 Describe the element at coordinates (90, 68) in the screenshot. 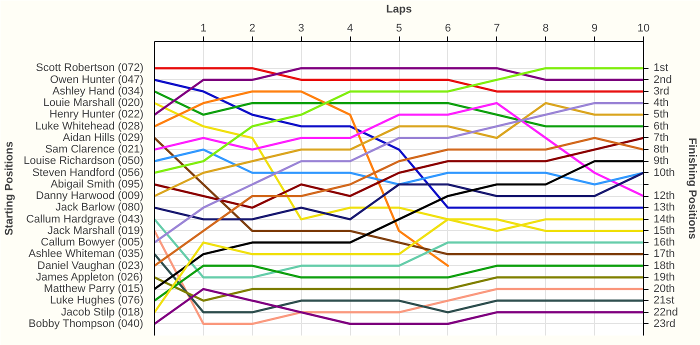

I see `series-label: Scott Robertson (072)` at that location.